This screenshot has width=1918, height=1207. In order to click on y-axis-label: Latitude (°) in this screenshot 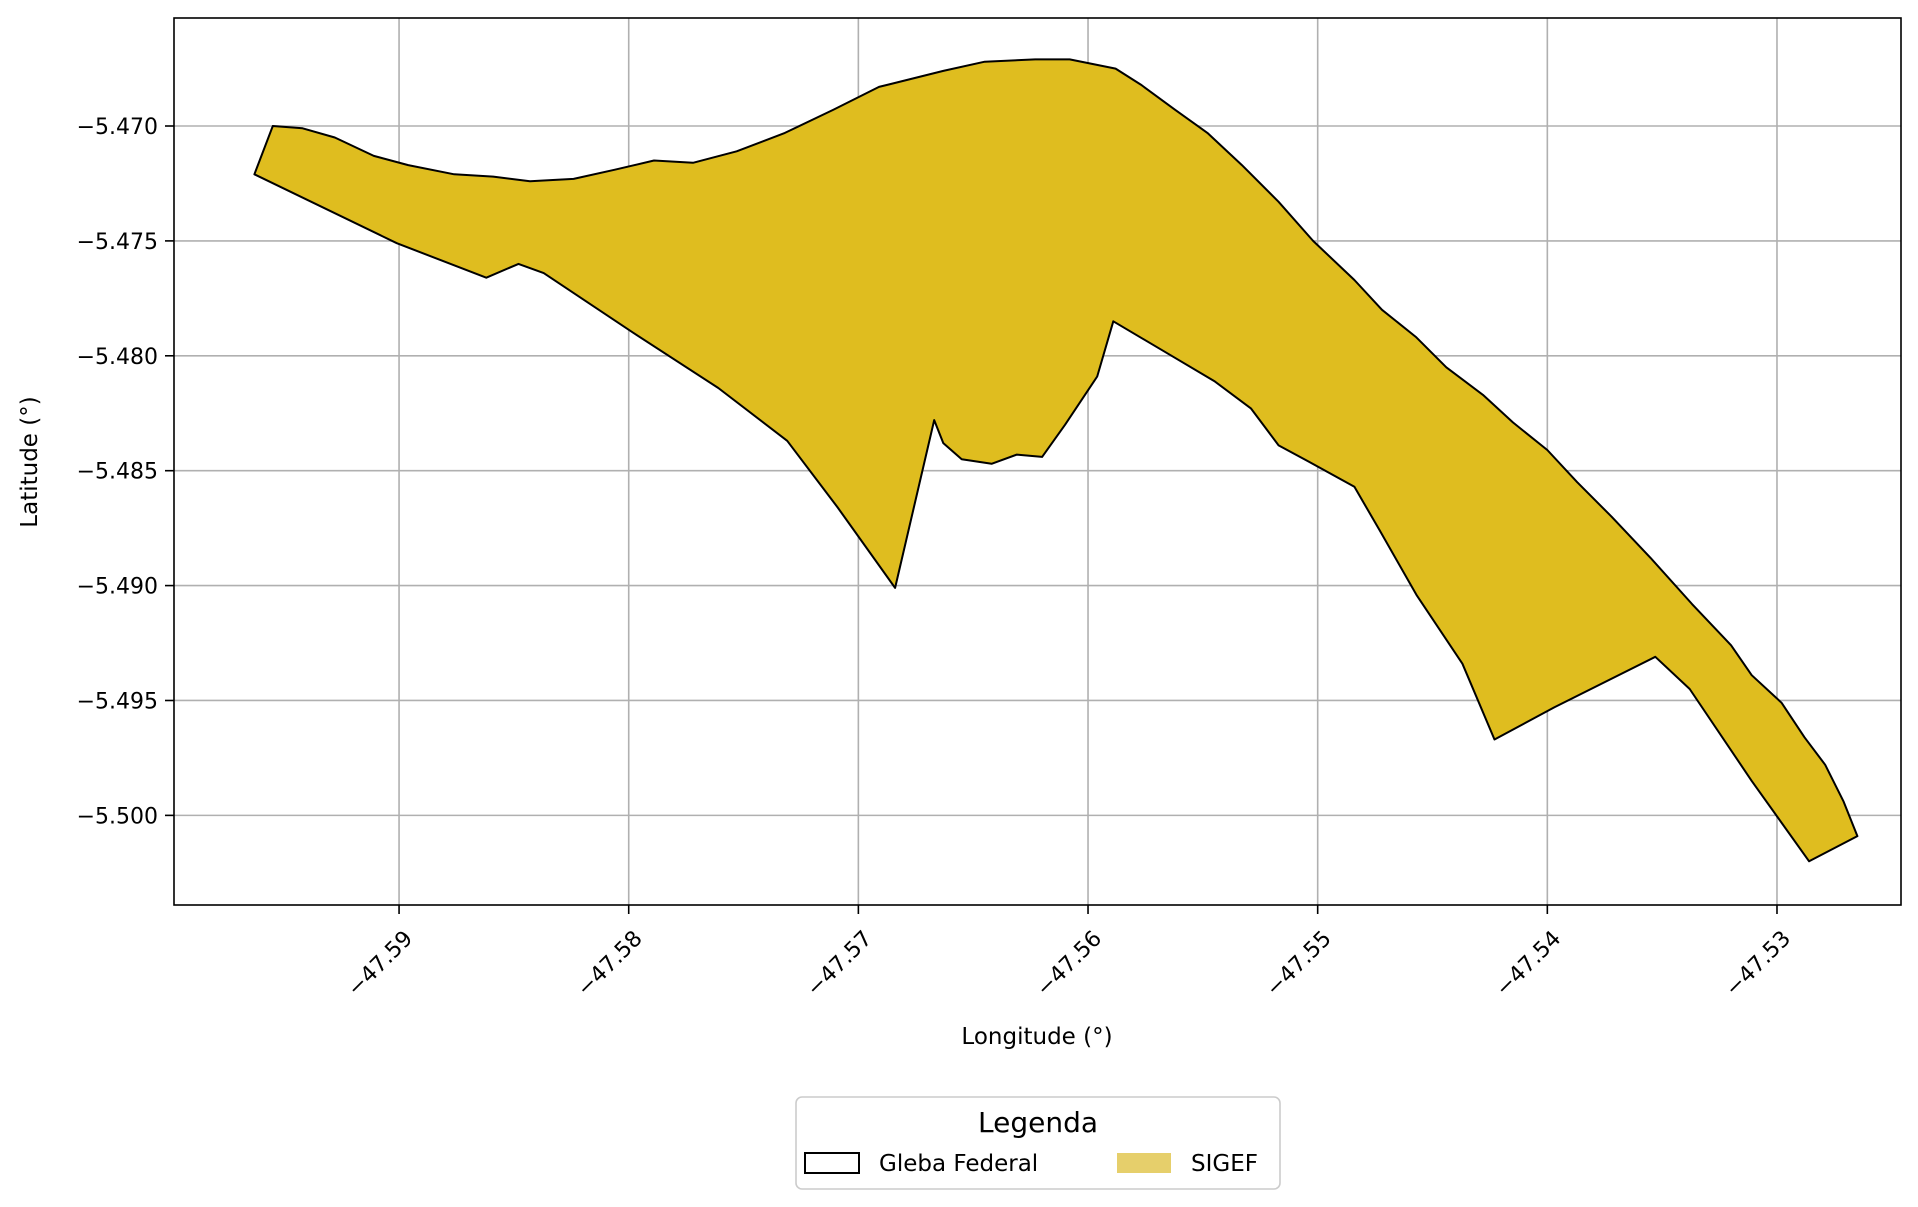, I will do `click(30, 461)`.